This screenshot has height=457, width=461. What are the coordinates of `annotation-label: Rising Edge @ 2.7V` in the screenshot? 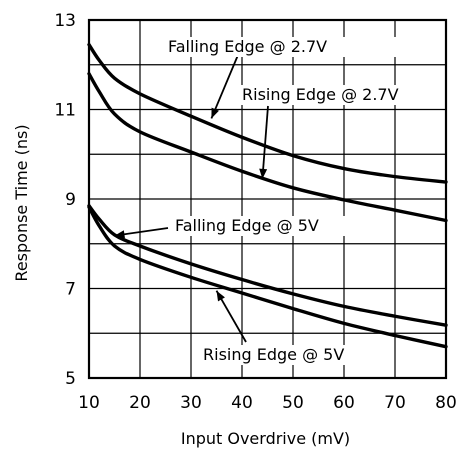 It's located at (320, 94).